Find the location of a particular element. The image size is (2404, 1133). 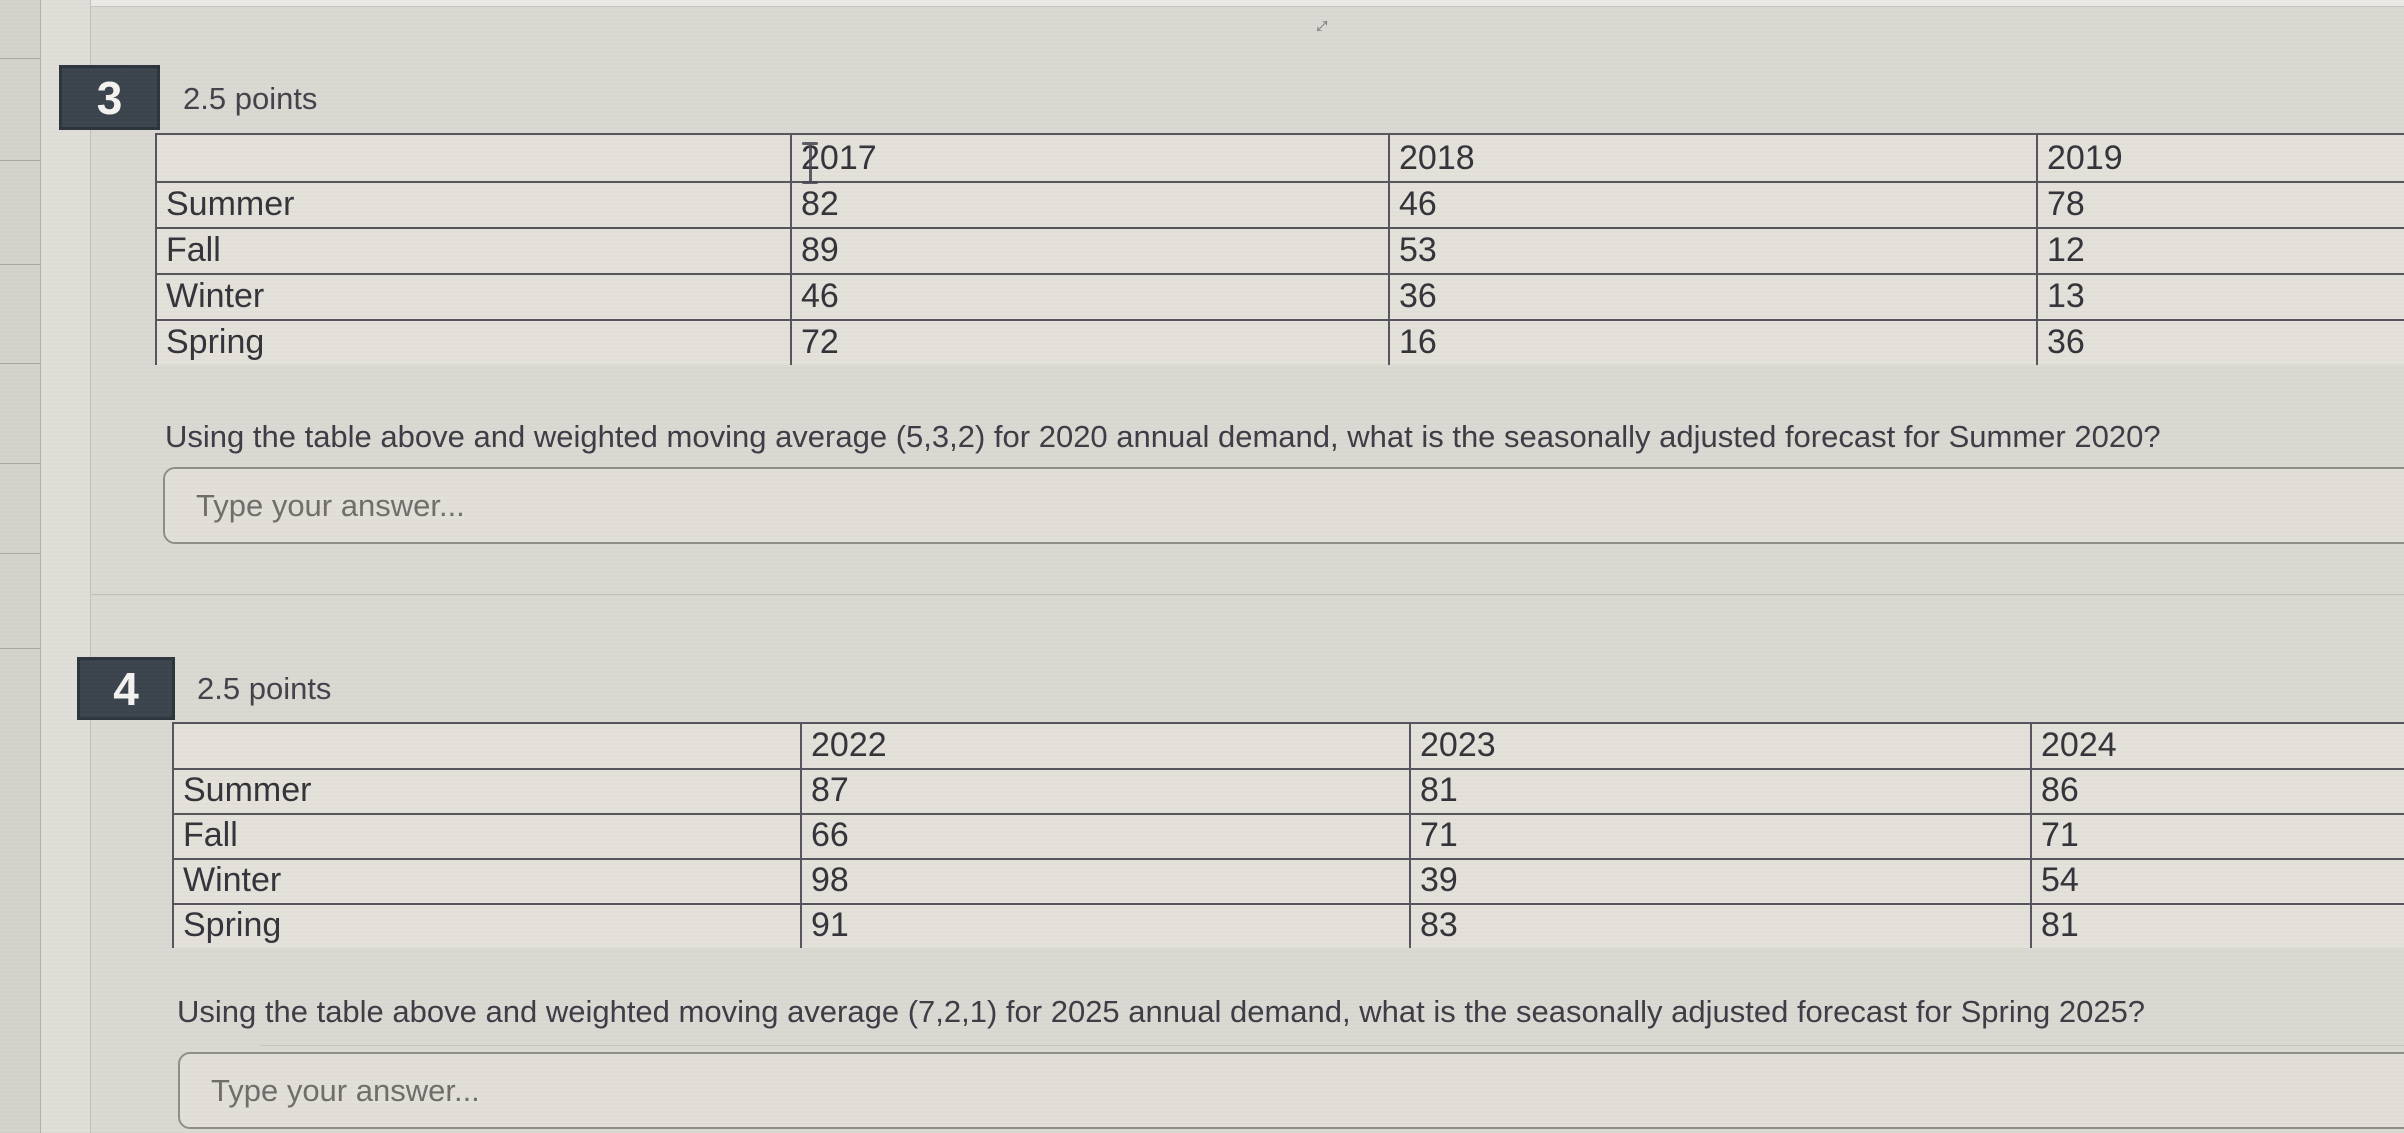

question-4-points-label: 2.5 points is located at coordinates (264, 688).